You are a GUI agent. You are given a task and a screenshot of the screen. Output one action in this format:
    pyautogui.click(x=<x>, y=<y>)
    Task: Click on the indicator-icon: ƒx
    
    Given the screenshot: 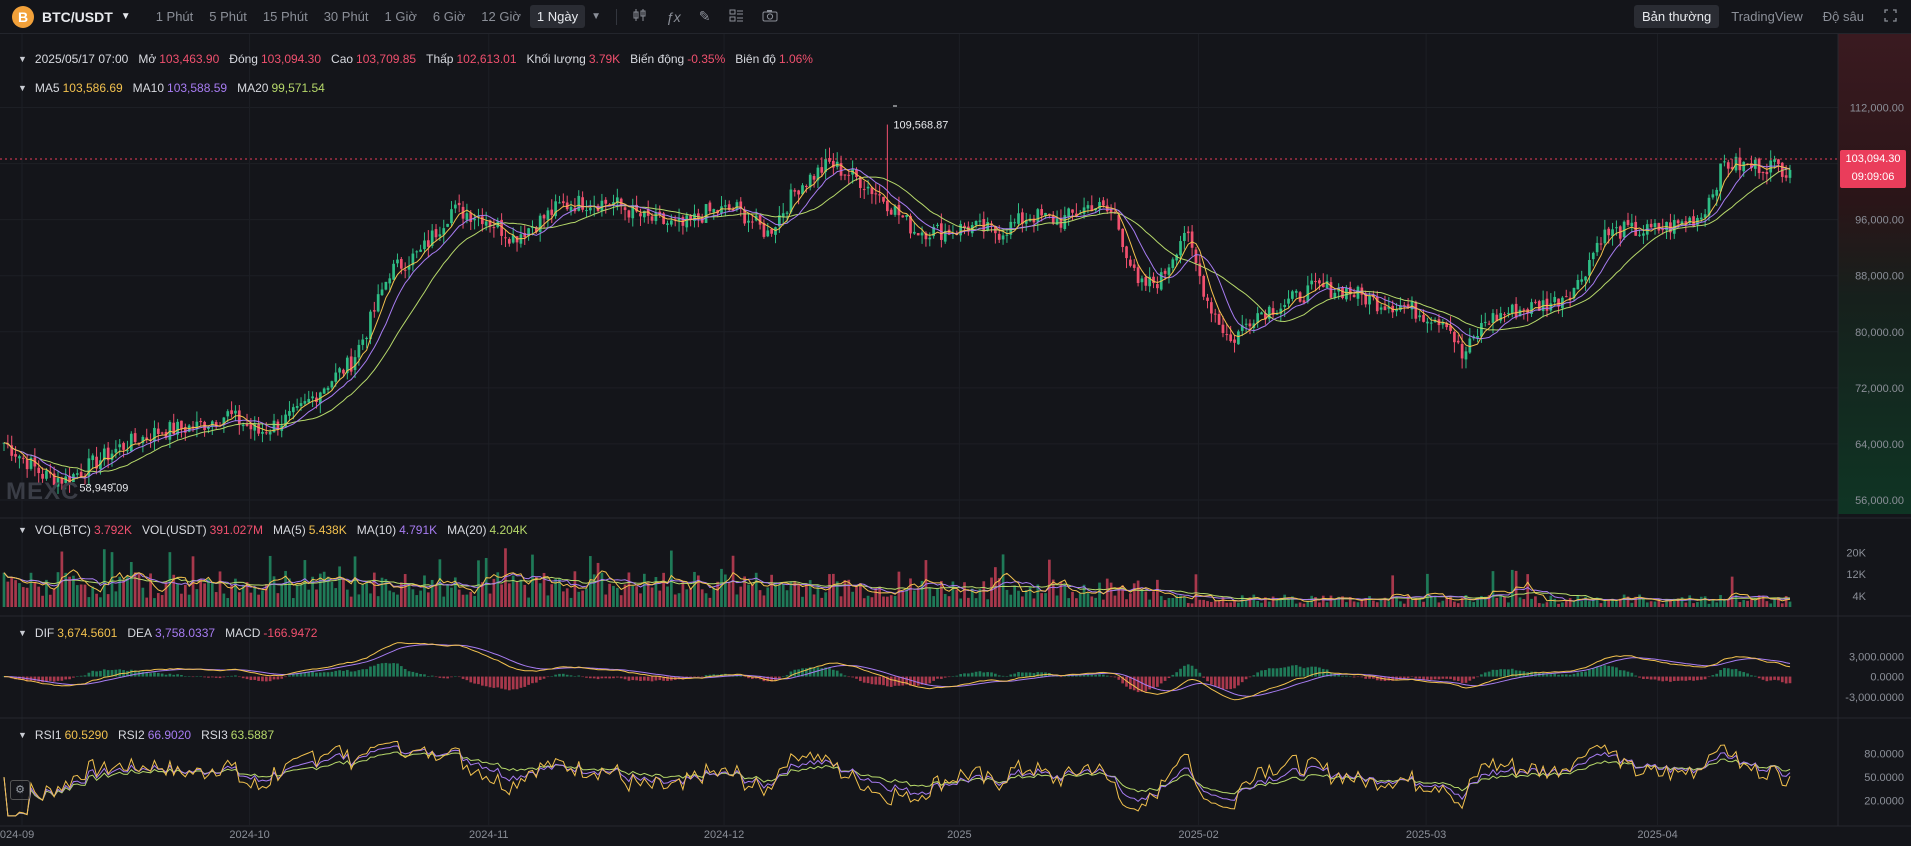 What is the action you would take?
    pyautogui.click(x=673, y=16)
    